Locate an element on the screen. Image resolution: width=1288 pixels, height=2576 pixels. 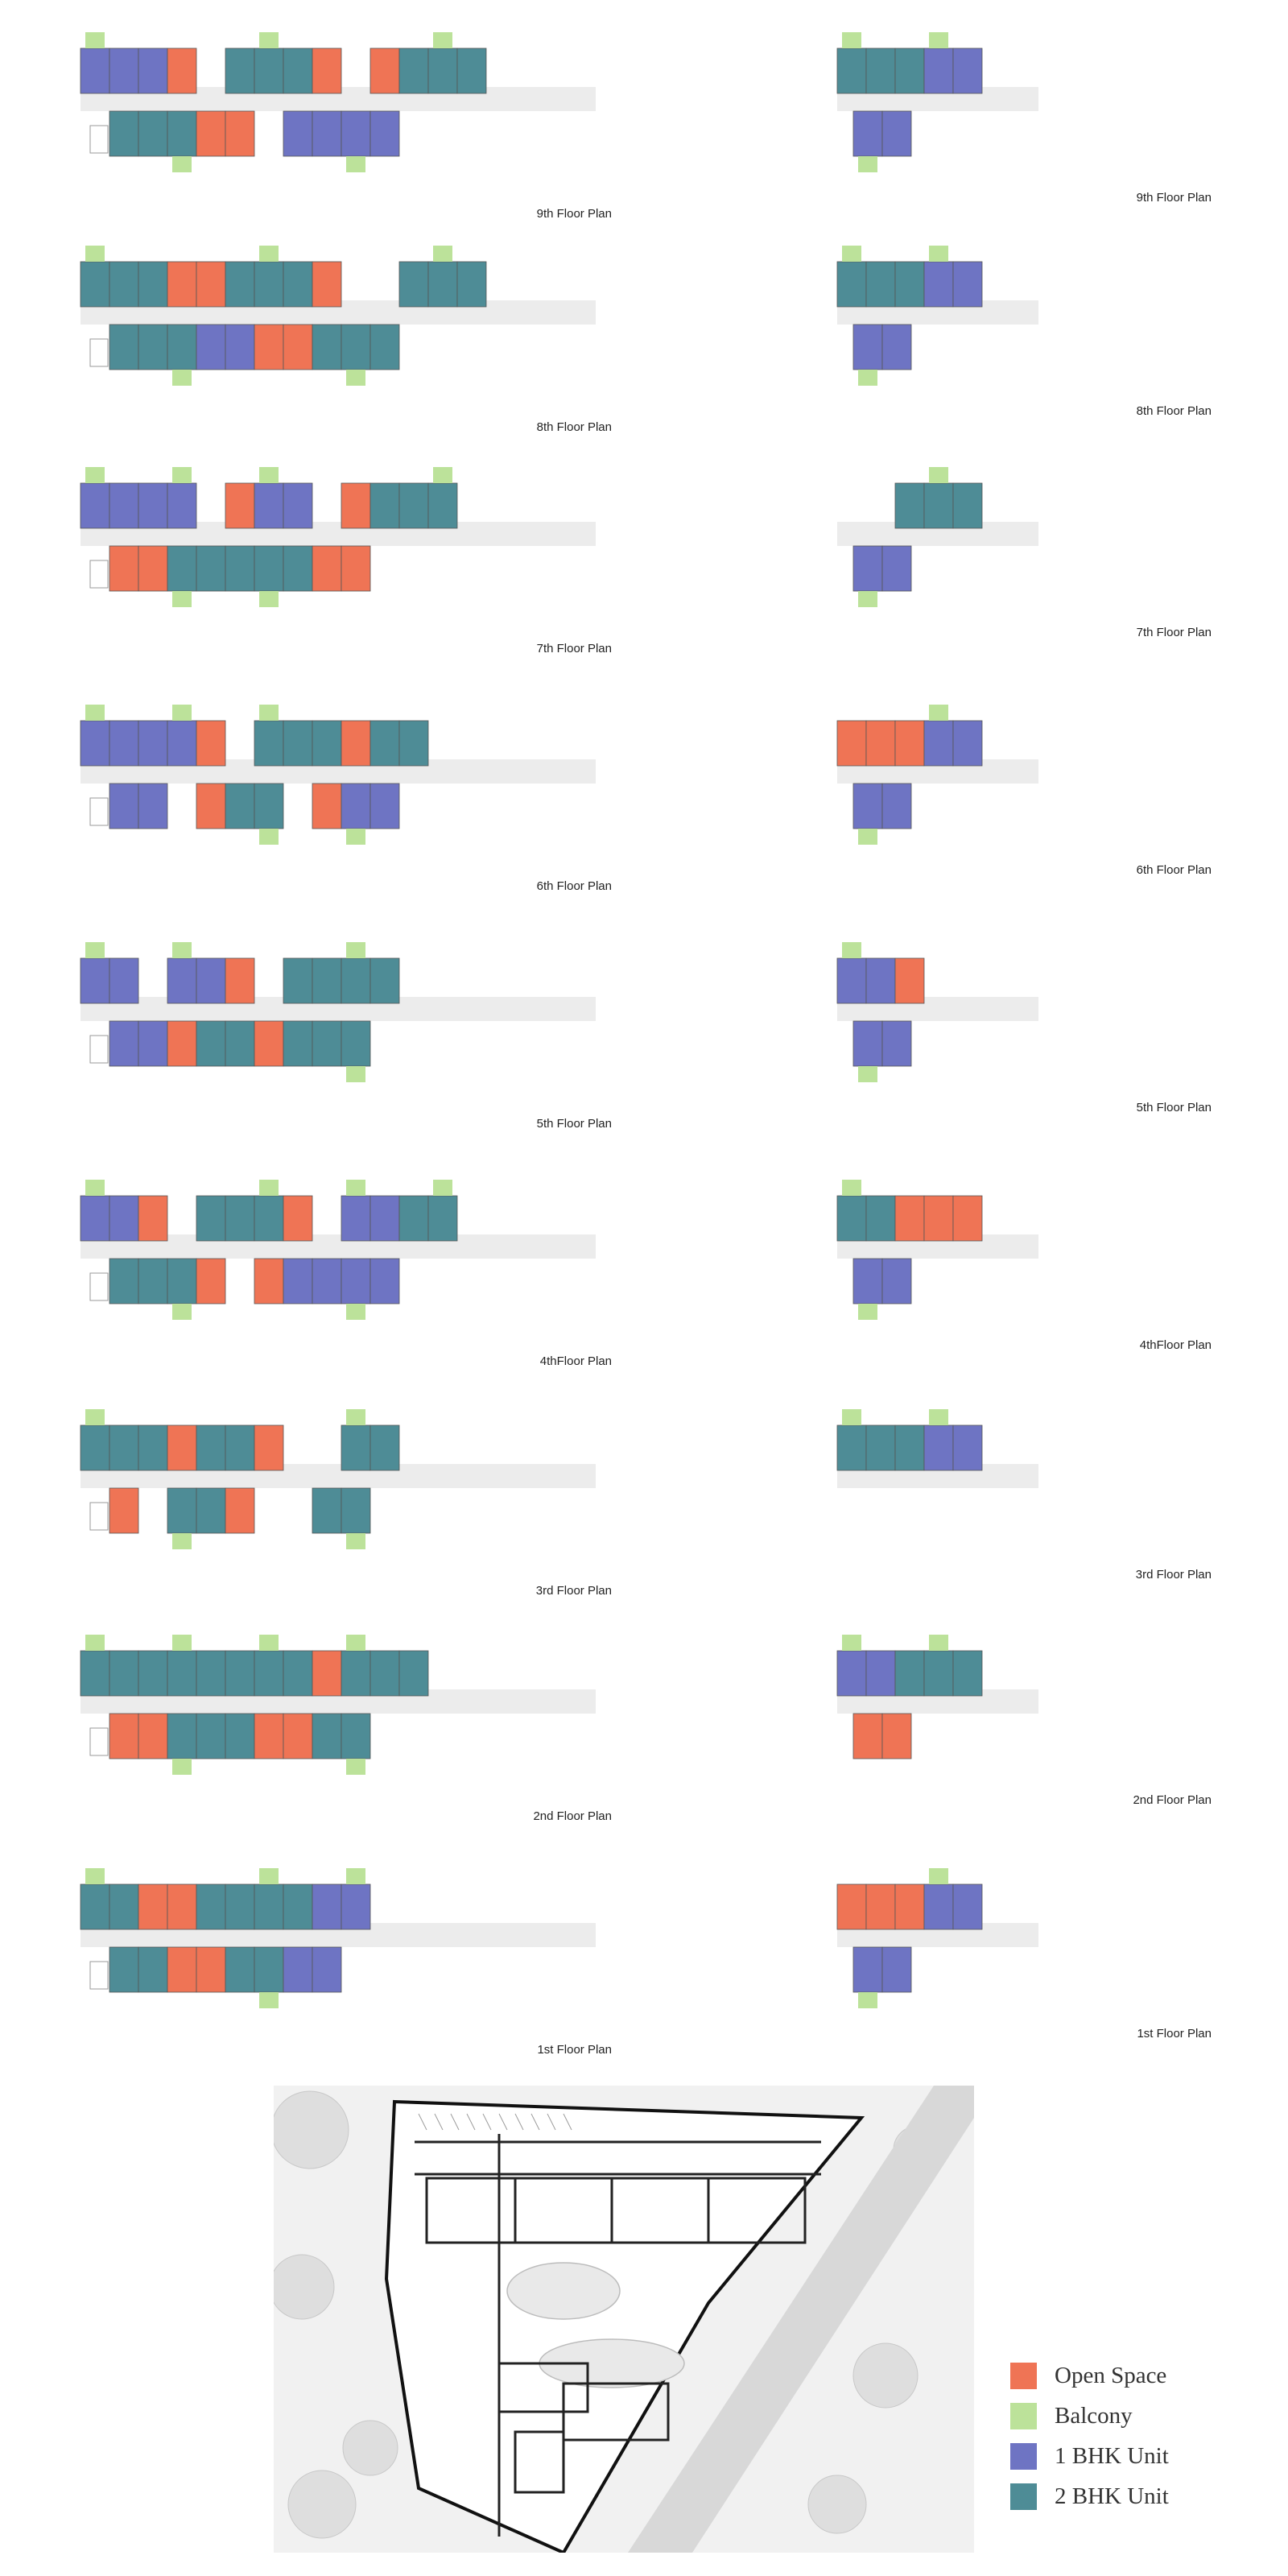
legend-item-2bhk: 2 BHK Unit is located at coordinates (1131, 2496).